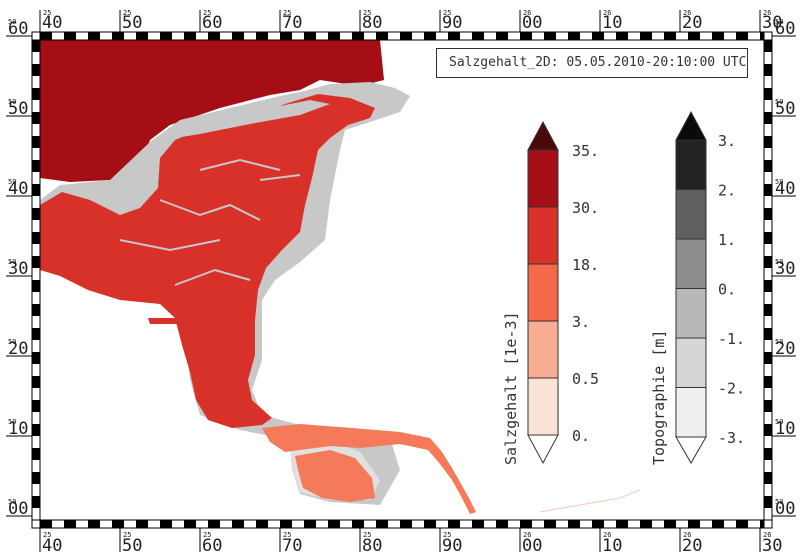  What do you see at coordinates (612, 546) in the screenshot?
I see `x-tick-major-bottom: 10` at bounding box center [612, 546].